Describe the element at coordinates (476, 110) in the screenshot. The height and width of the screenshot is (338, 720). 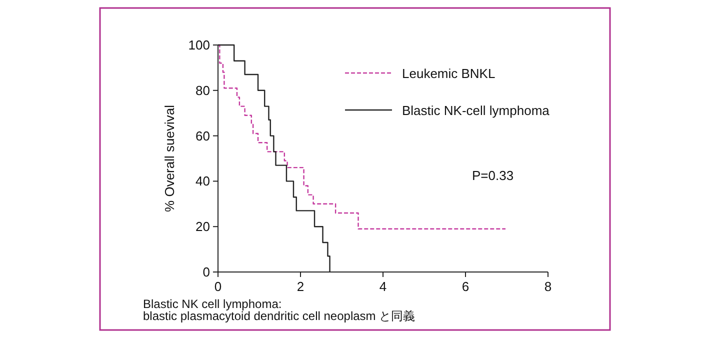
I see `legend-label: Blastic NK-cell lymphoma` at that location.